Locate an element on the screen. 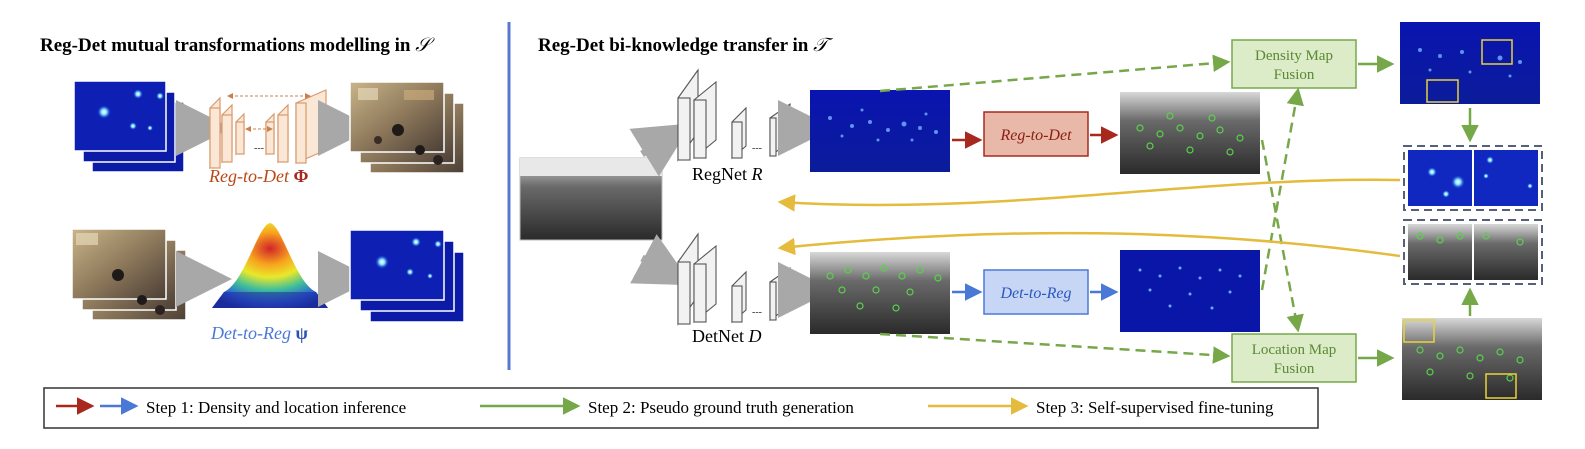 The image size is (1585, 449). density-patch-pair is located at coordinates (1473, 178).